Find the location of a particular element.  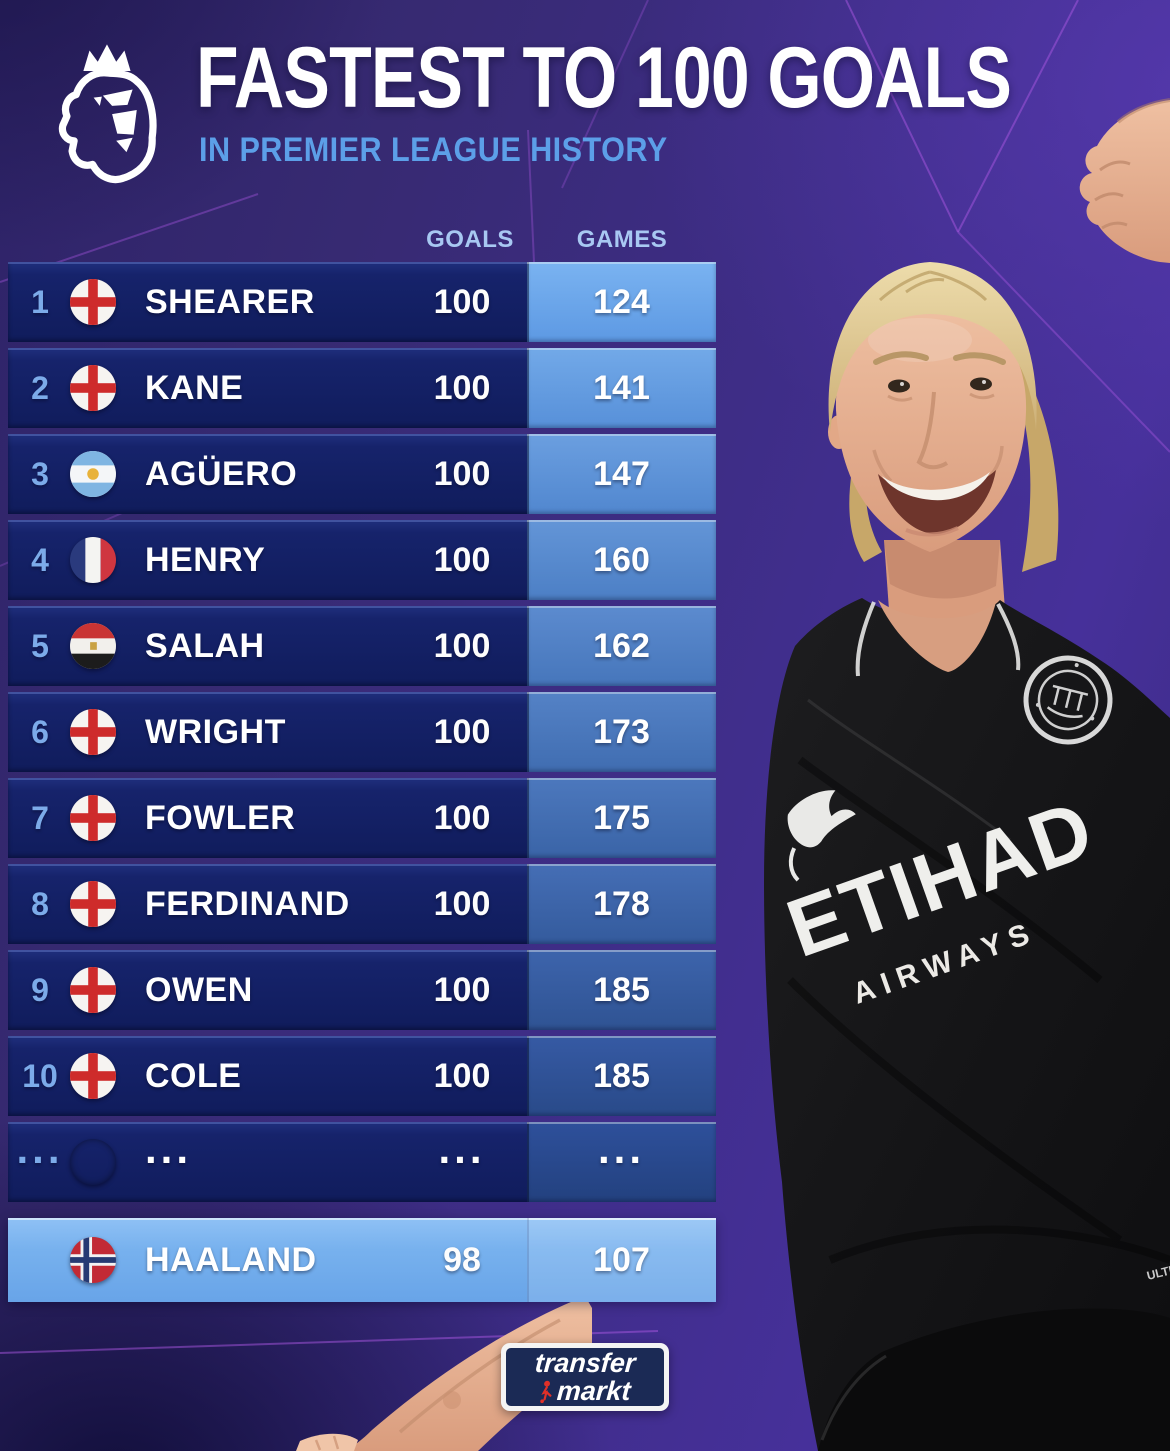

games-value: 141 is located at coordinates (621, 387).